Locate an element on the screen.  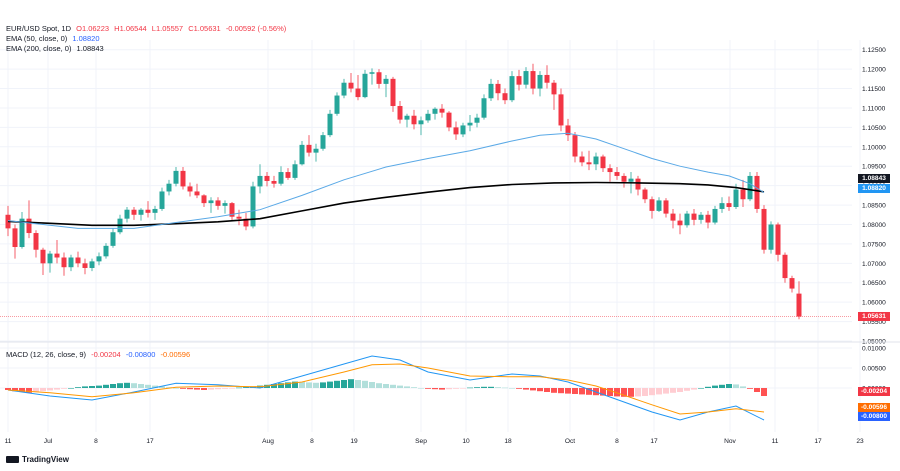
legend-ema50-label: EMA (50, close, 0) is located at coordinates (37, 38).